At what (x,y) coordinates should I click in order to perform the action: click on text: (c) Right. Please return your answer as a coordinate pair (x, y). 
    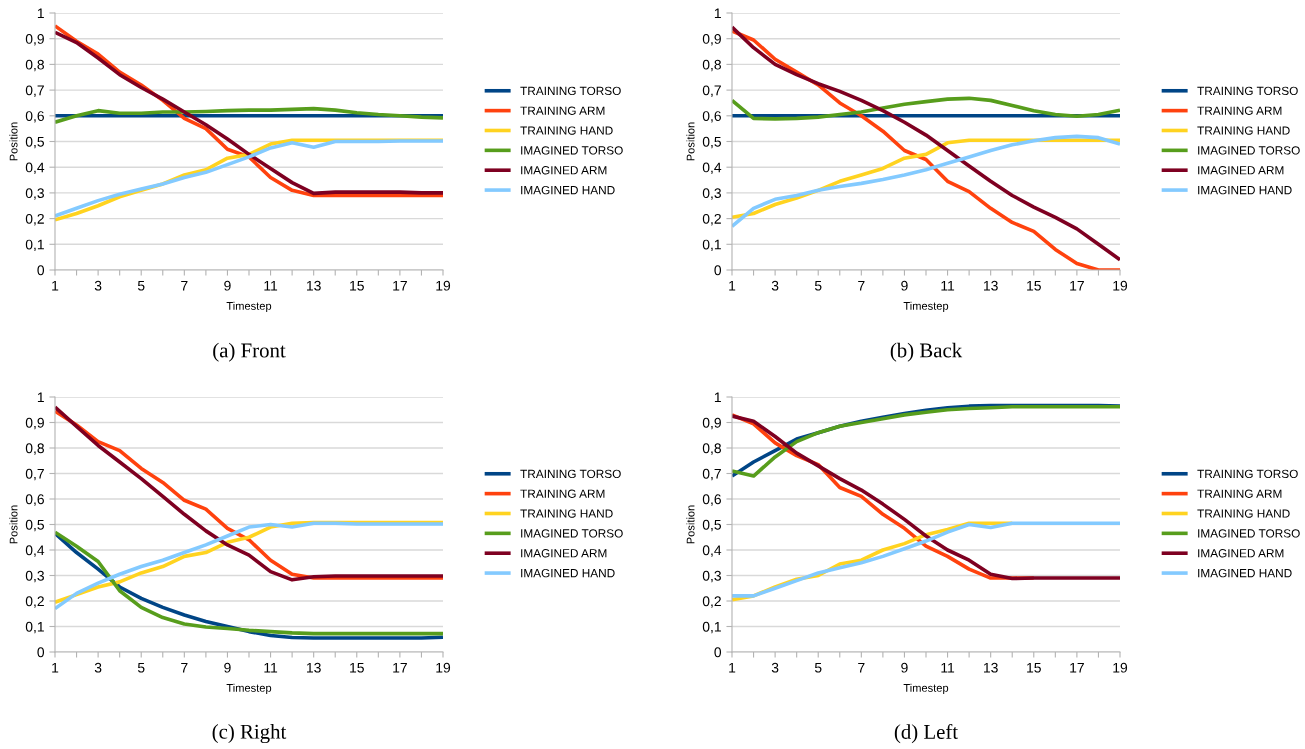
    Looking at the image, I should click on (249, 734).